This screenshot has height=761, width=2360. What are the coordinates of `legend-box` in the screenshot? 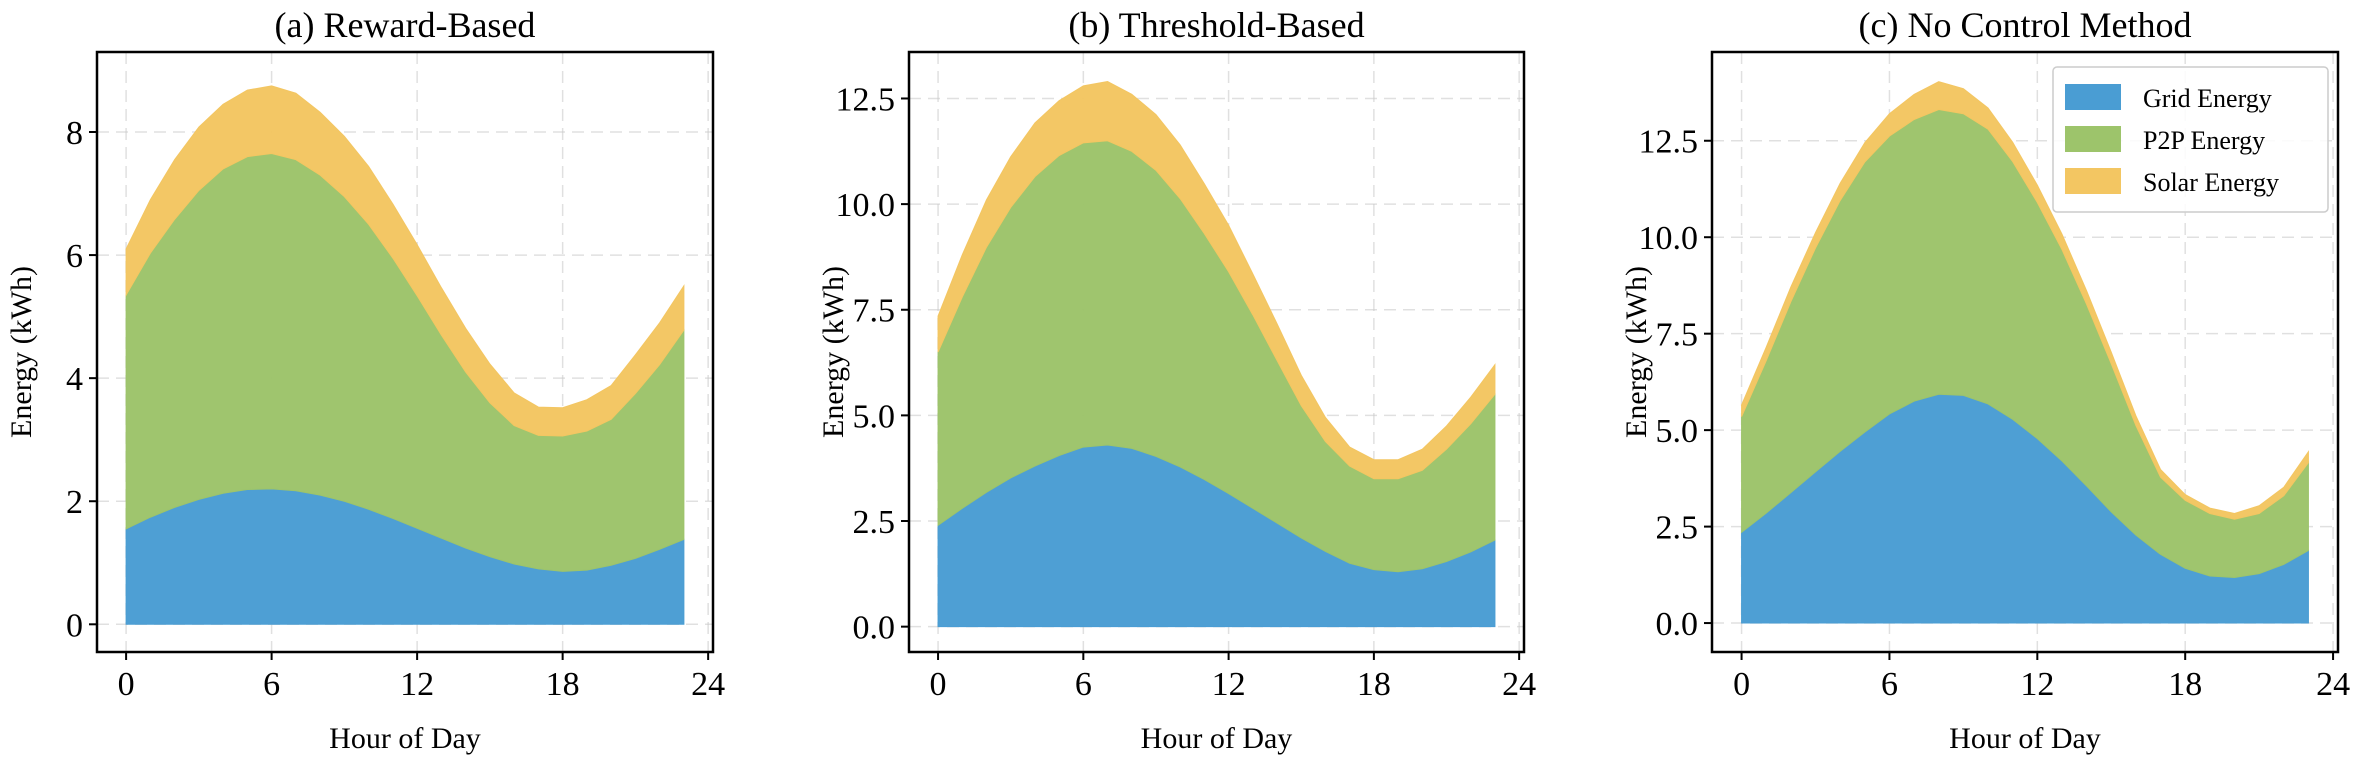 It's located at (2190, 139).